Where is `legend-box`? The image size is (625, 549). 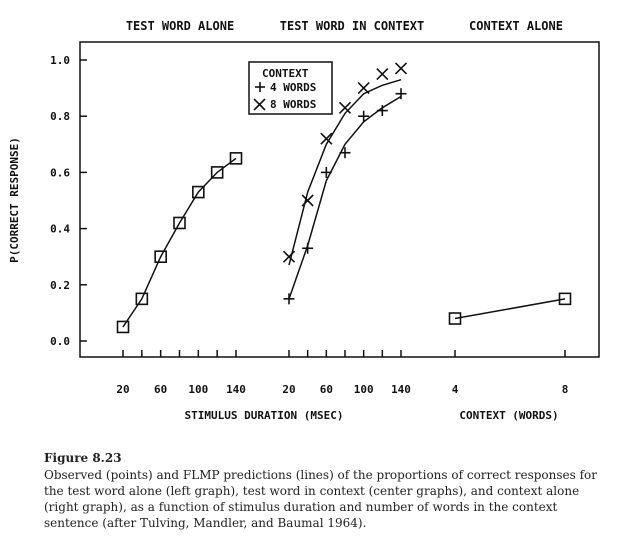 legend-box is located at coordinates (290, 88).